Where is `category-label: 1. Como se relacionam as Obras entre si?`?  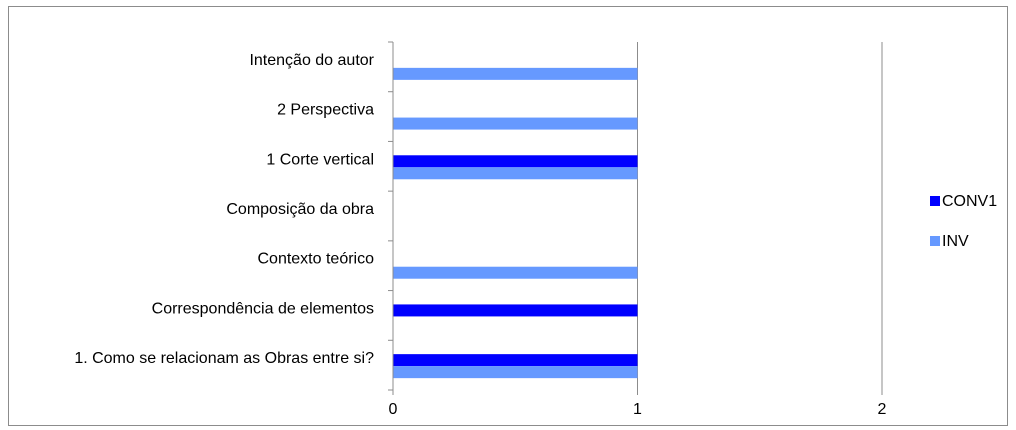 category-label: 1. Como se relacionam as Obras entre si? is located at coordinates (224, 358).